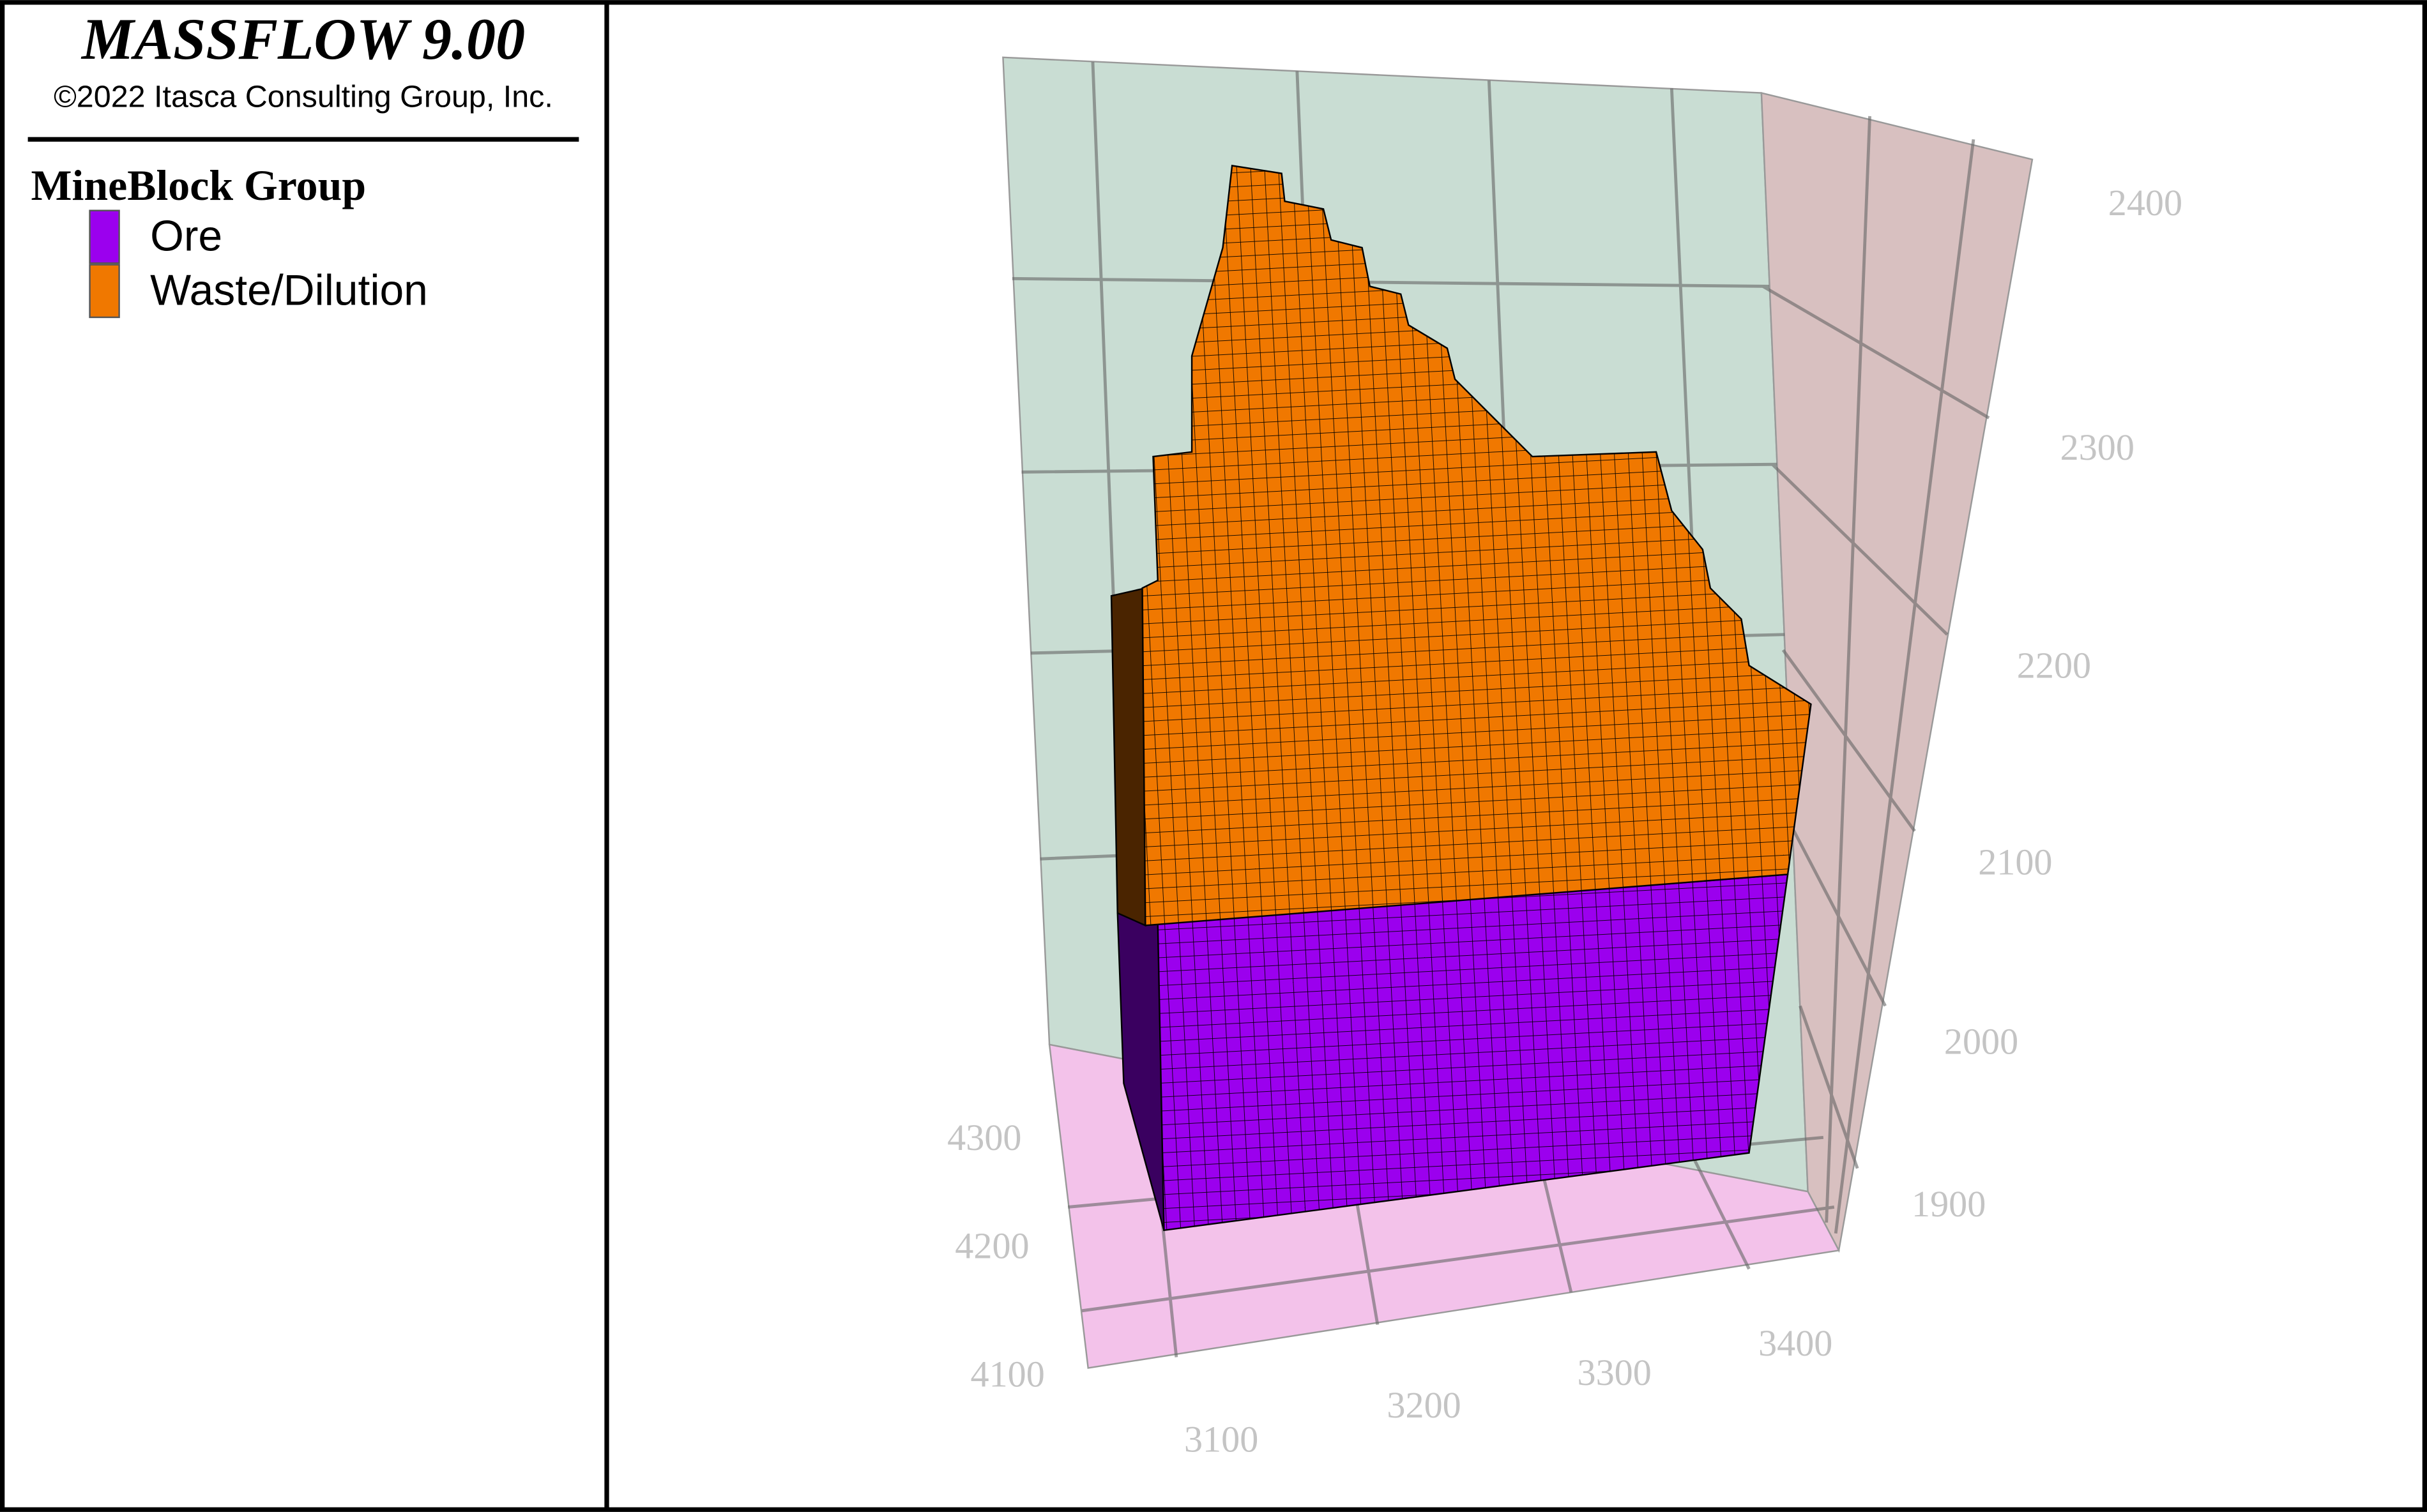 Image resolution: width=2427 pixels, height=1512 pixels. Describe the element at coordinates (2054, 665) in the screenshot. I see `tick-label: 2200` at that location.